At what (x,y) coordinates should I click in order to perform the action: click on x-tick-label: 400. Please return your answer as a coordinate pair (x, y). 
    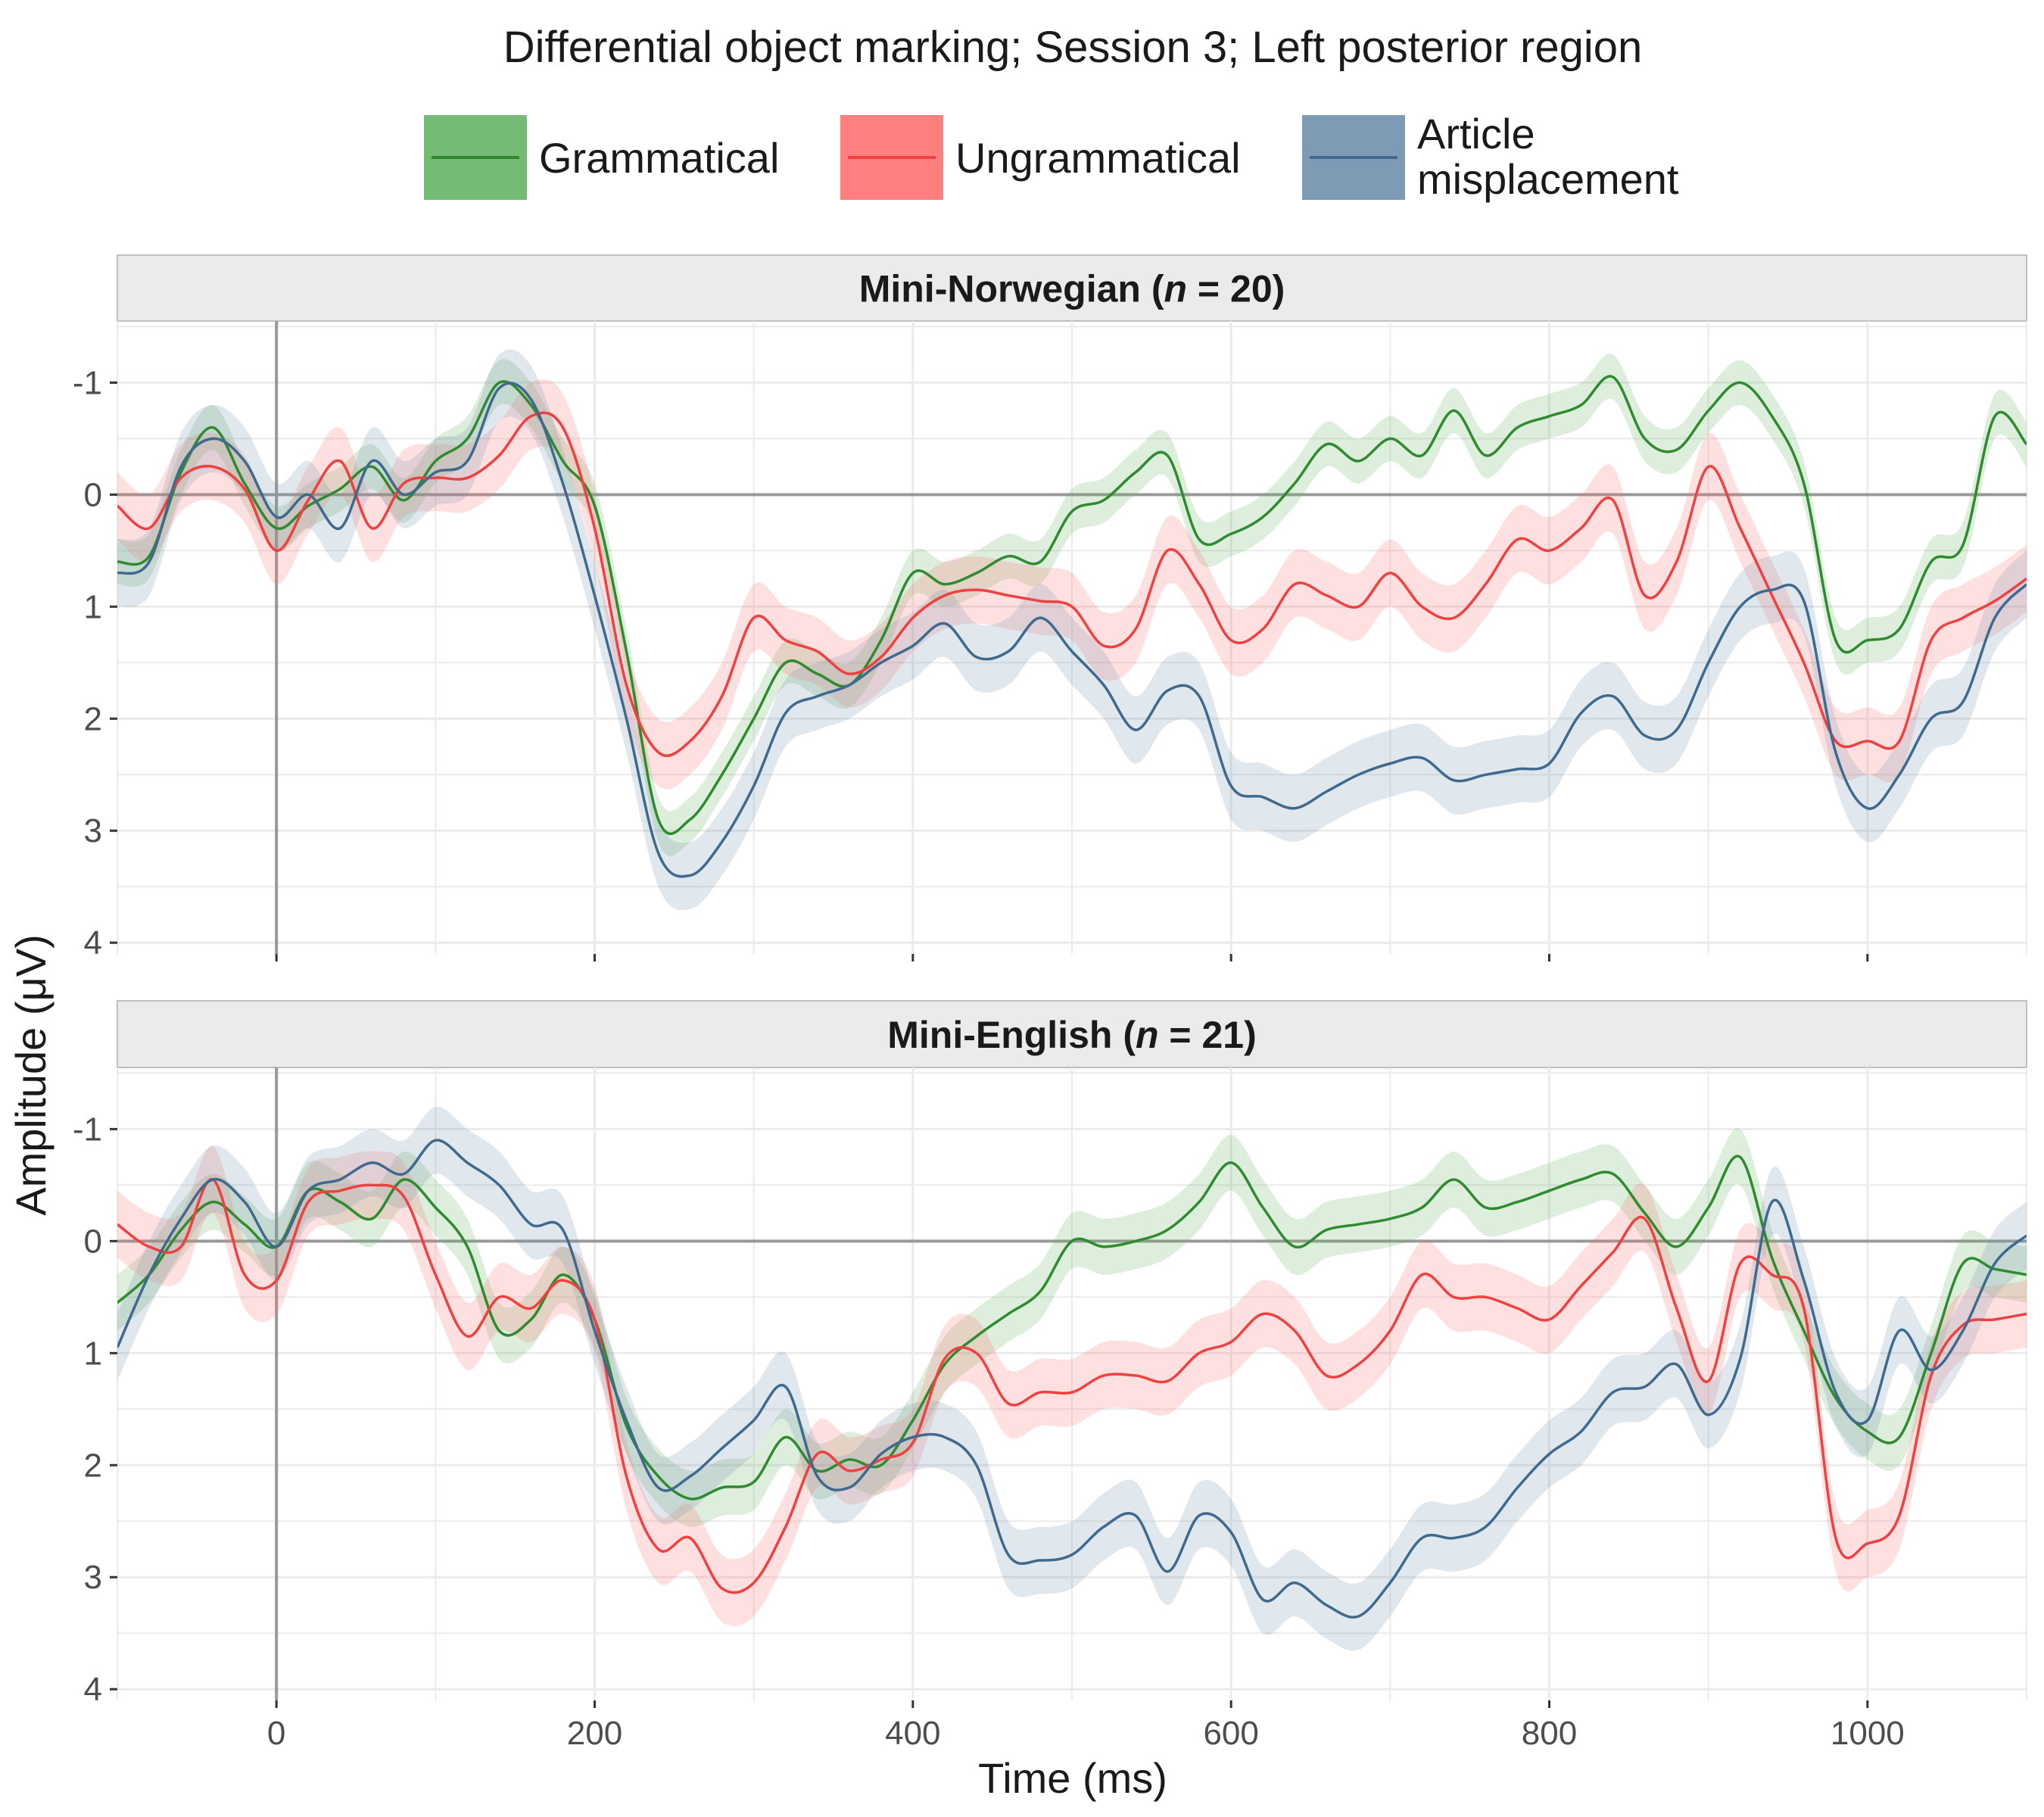
    Looking at the image, I should click on (913, 1733).